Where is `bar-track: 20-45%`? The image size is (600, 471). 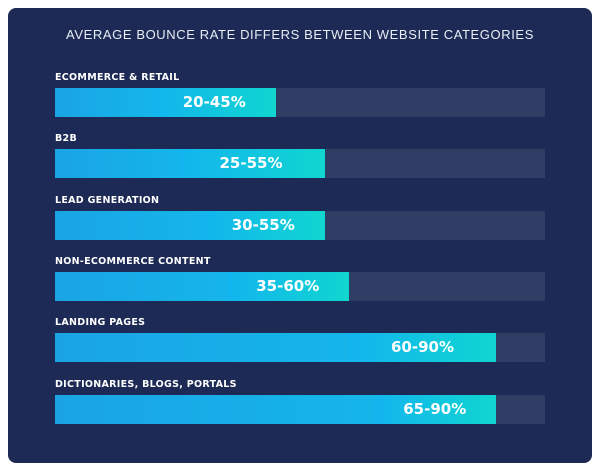
bar-track: 20-45% is located at coordinates (300, 102).